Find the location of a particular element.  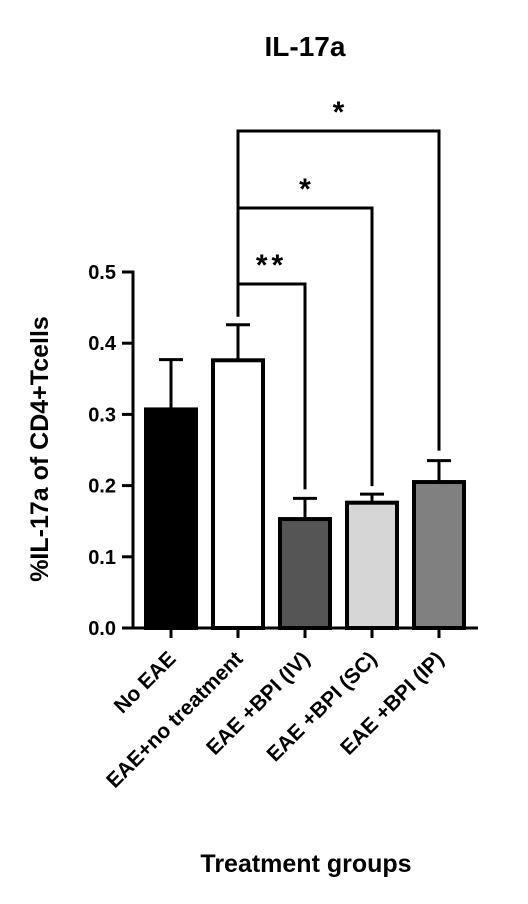

chart-title: IL-17a is located at coordinates (305, 46).